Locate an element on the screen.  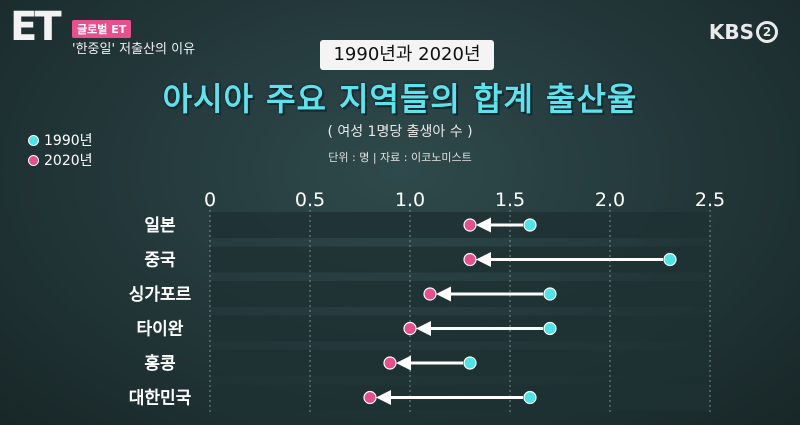
chart-legend: 1990년 2020년 is located at coordinates (60, 150).